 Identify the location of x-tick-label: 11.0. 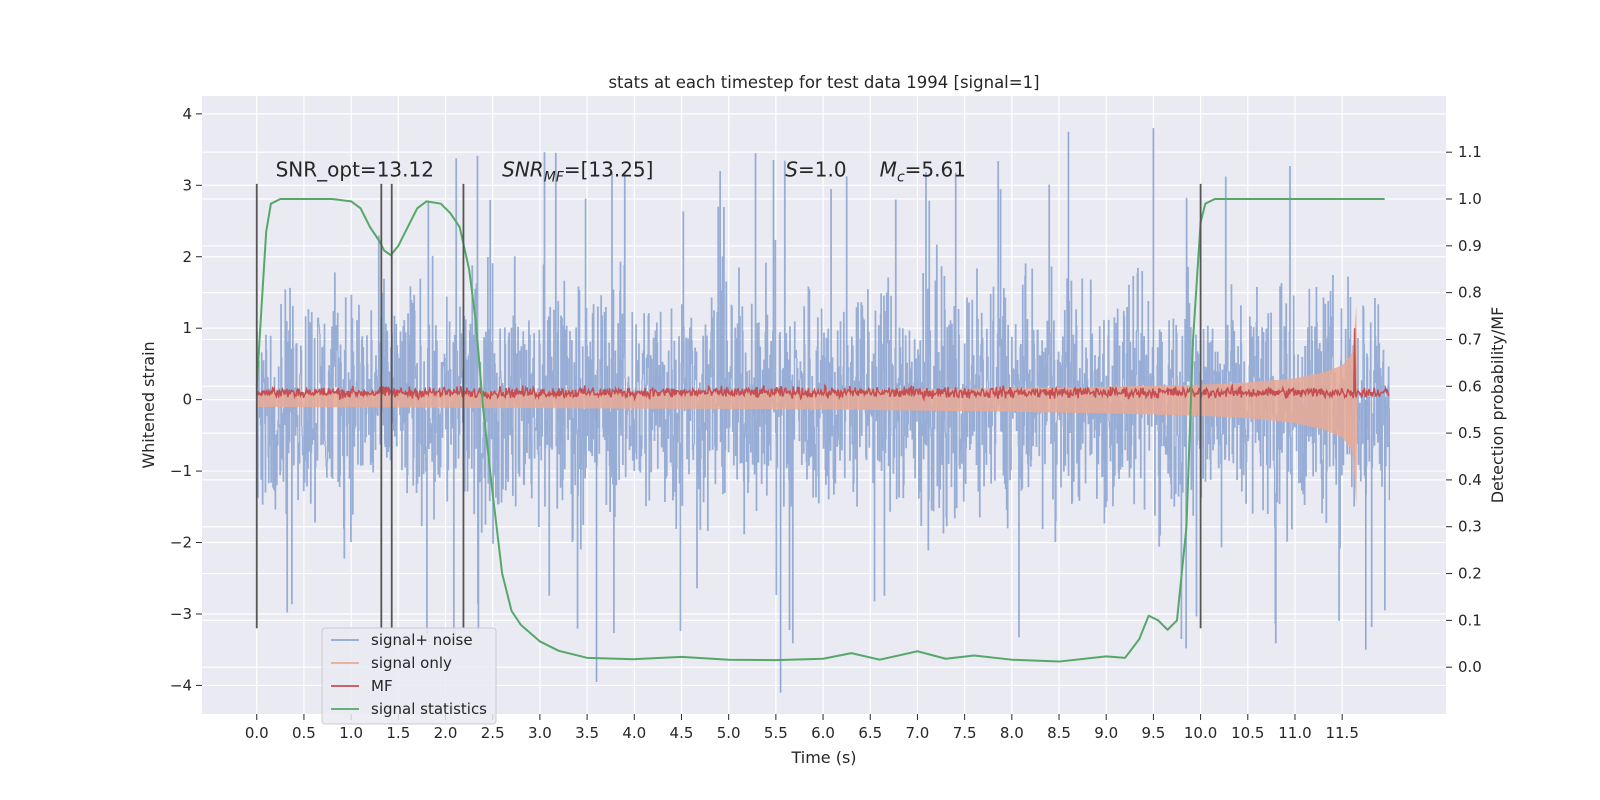
(1294, 733).